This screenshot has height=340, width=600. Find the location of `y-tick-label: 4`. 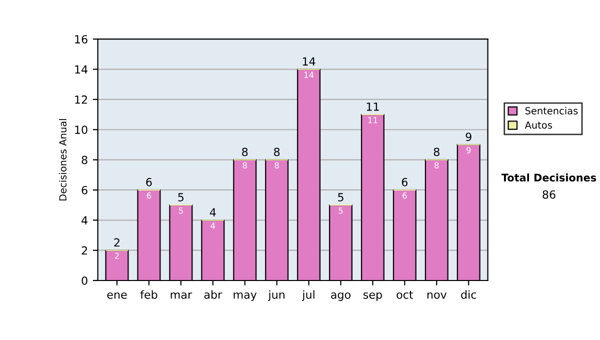

y-tick-label: 4 is located at coordinates (85, 220).